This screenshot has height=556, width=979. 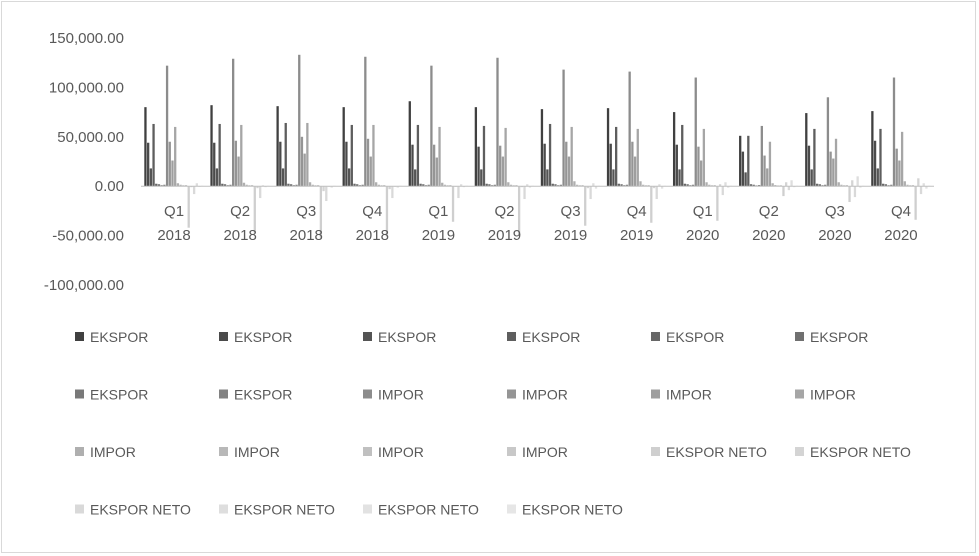 What do you see at coordinates (86, 38) in the screenshot?
I see `y-tick-label: 150,000.00` at bounding box center [86, 38].